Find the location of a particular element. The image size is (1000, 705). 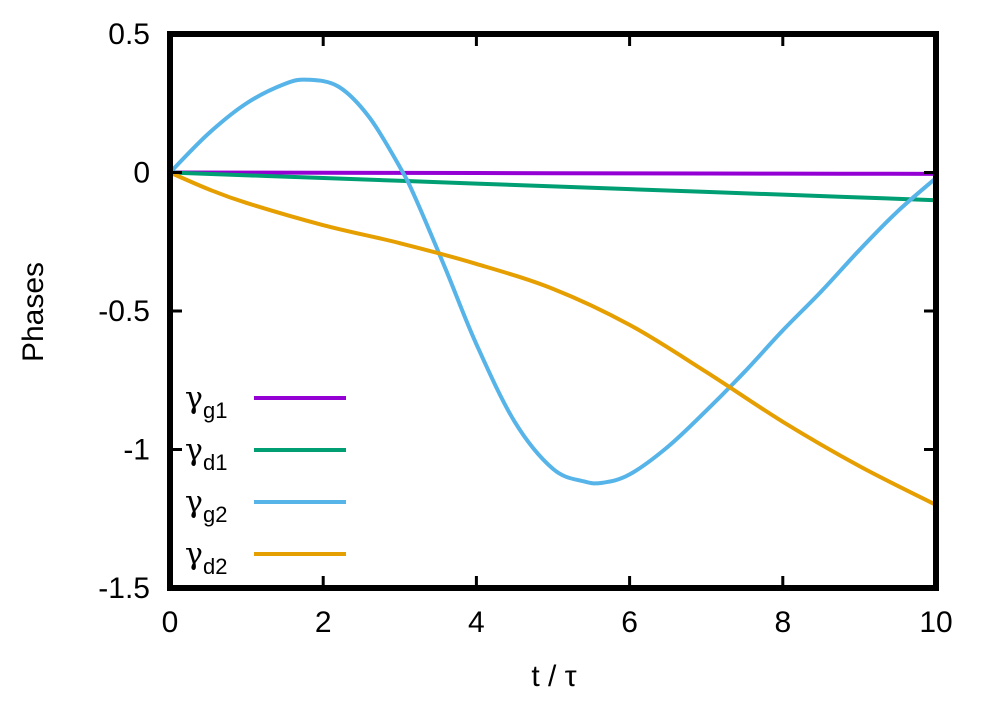

y-axis-title: Phases is located at coordinates (33, 312).